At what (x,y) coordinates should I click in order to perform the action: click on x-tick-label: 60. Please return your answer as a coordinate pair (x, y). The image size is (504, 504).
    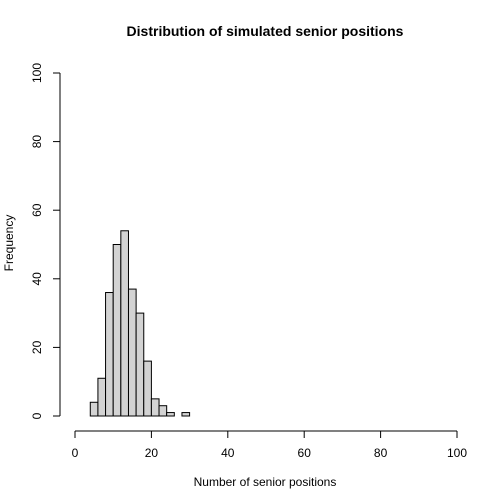
    Looking at the image, I should click on (305, 453).